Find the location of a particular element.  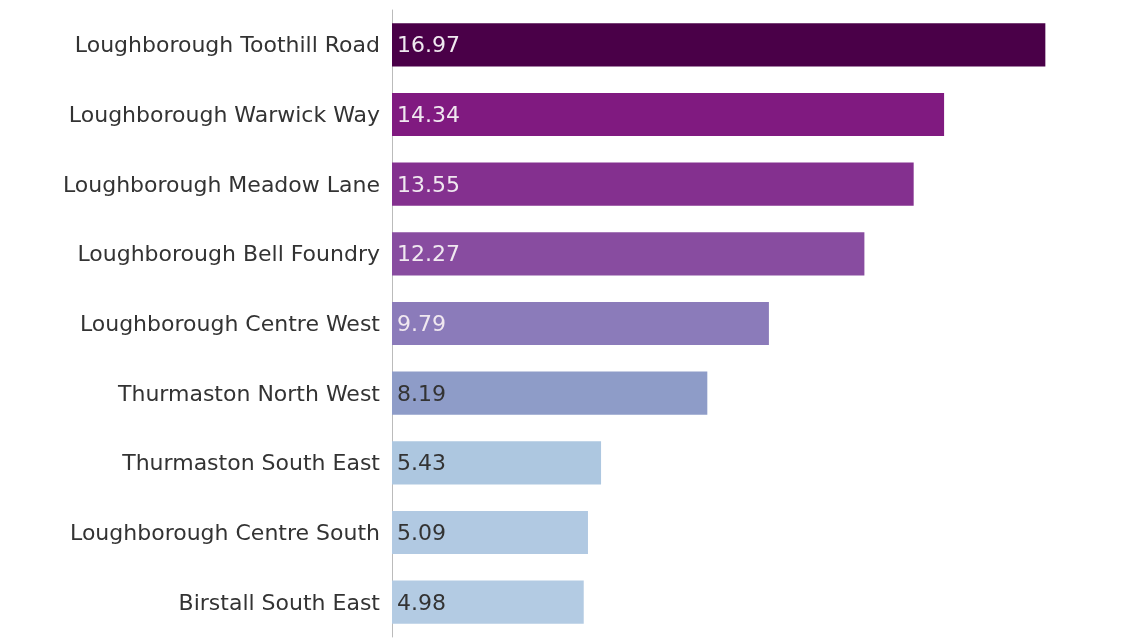

data-label: 8.19 is located at coordinates (421, 393).